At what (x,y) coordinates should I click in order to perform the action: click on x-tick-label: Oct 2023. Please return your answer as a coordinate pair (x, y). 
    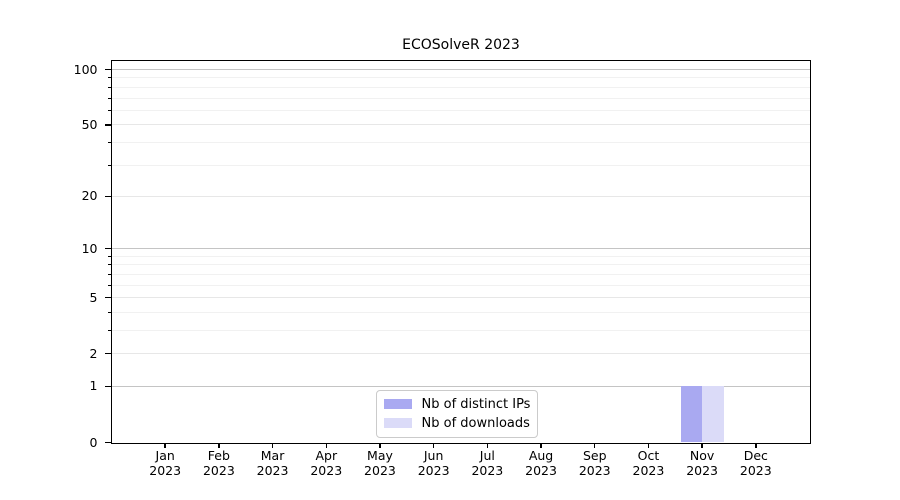
    Looking at the image, I should click on (648, 463).